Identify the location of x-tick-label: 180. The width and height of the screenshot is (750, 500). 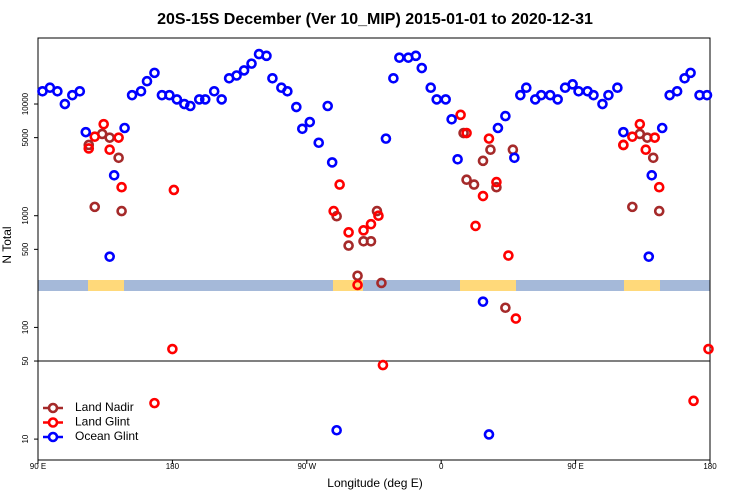
(710, 466).